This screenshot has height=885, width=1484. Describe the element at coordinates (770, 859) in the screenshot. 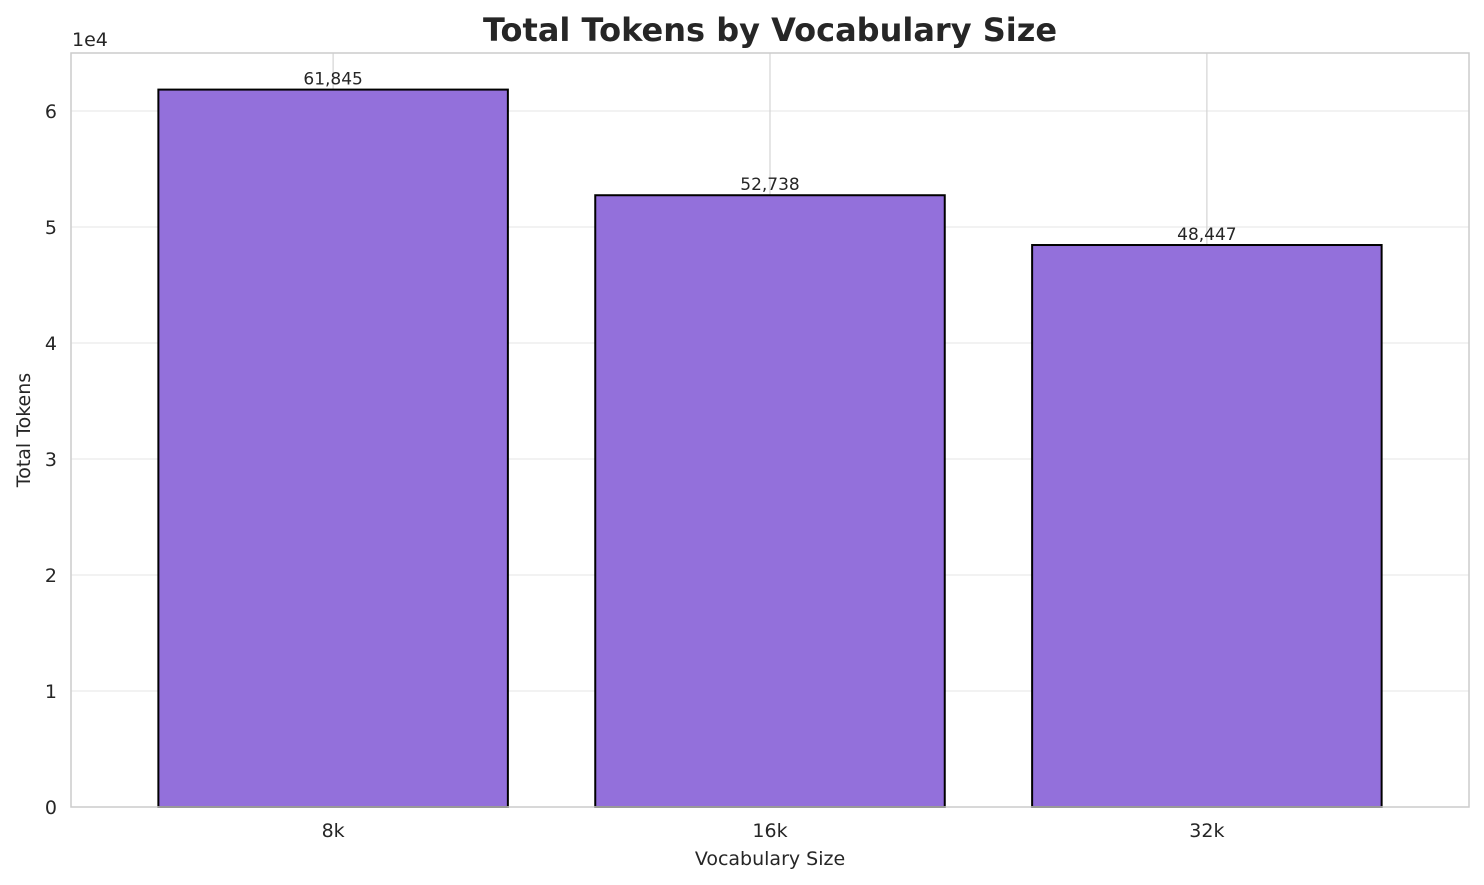

I see `x-axis-label: Vocabulary Size` at that location.